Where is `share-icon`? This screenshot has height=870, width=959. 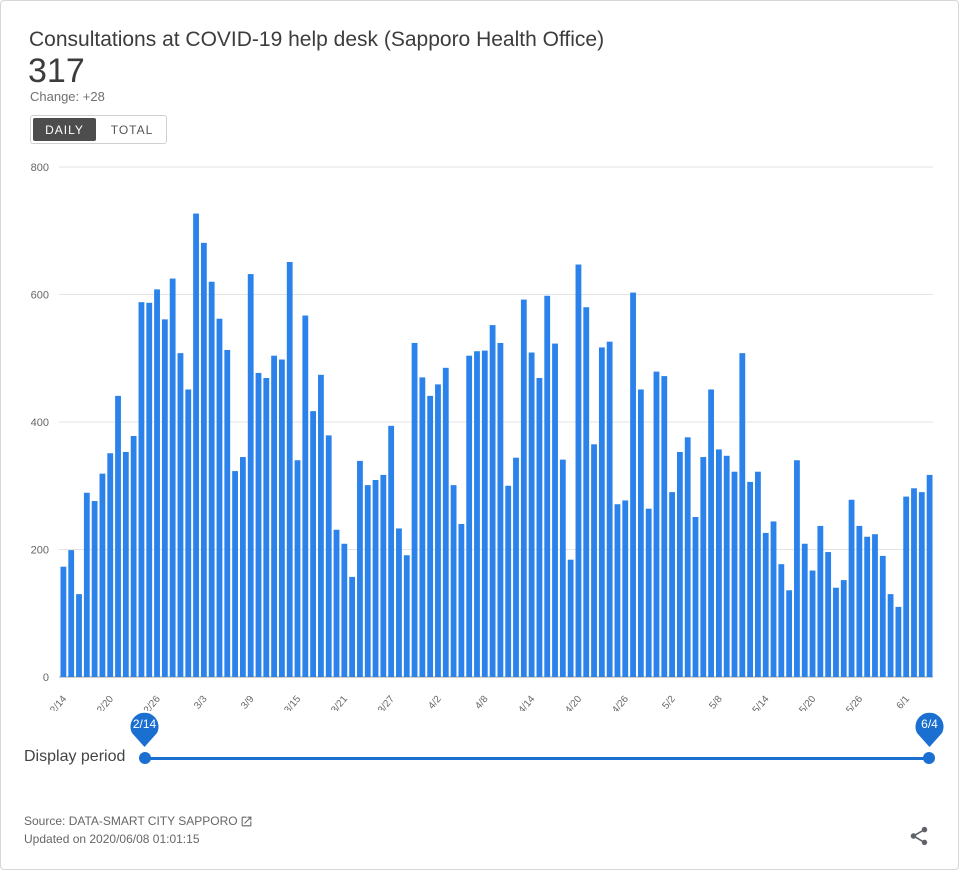
share-icon is located at coordinates (919, 836).